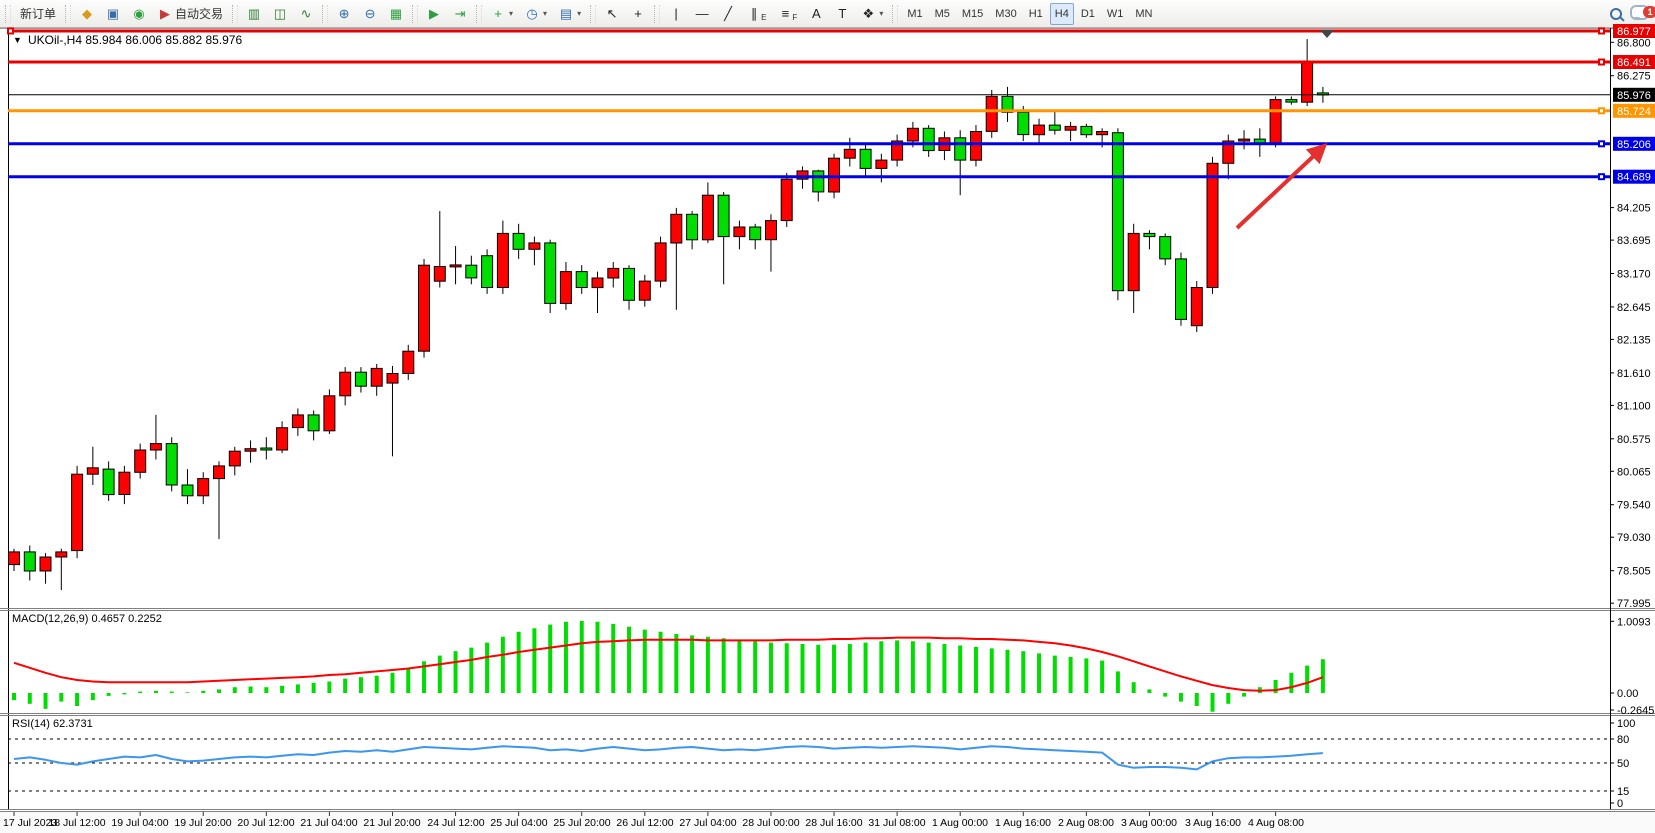 The height and width of the screenshot is (833, 1655). Describe the element at coordinates (1623, 792) in the screenshot. I see `rsi-axis-label: 15` at that location.